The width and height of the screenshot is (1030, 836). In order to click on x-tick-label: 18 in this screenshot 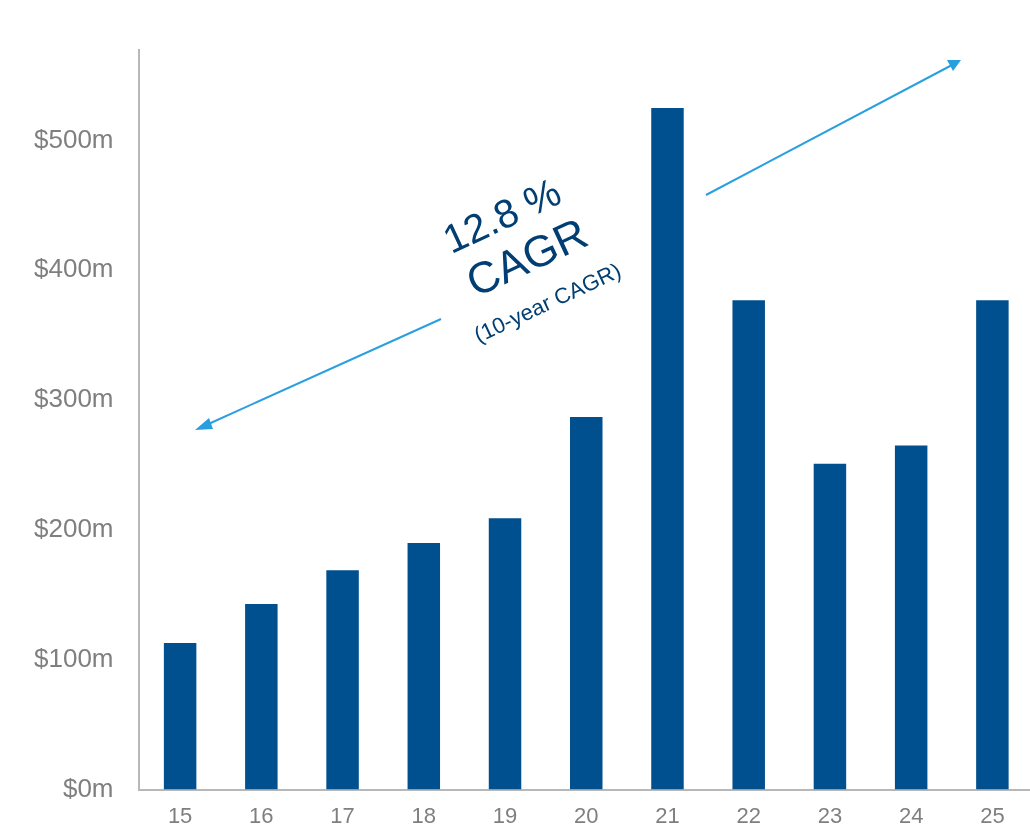, I will do `click(424, 815)`.